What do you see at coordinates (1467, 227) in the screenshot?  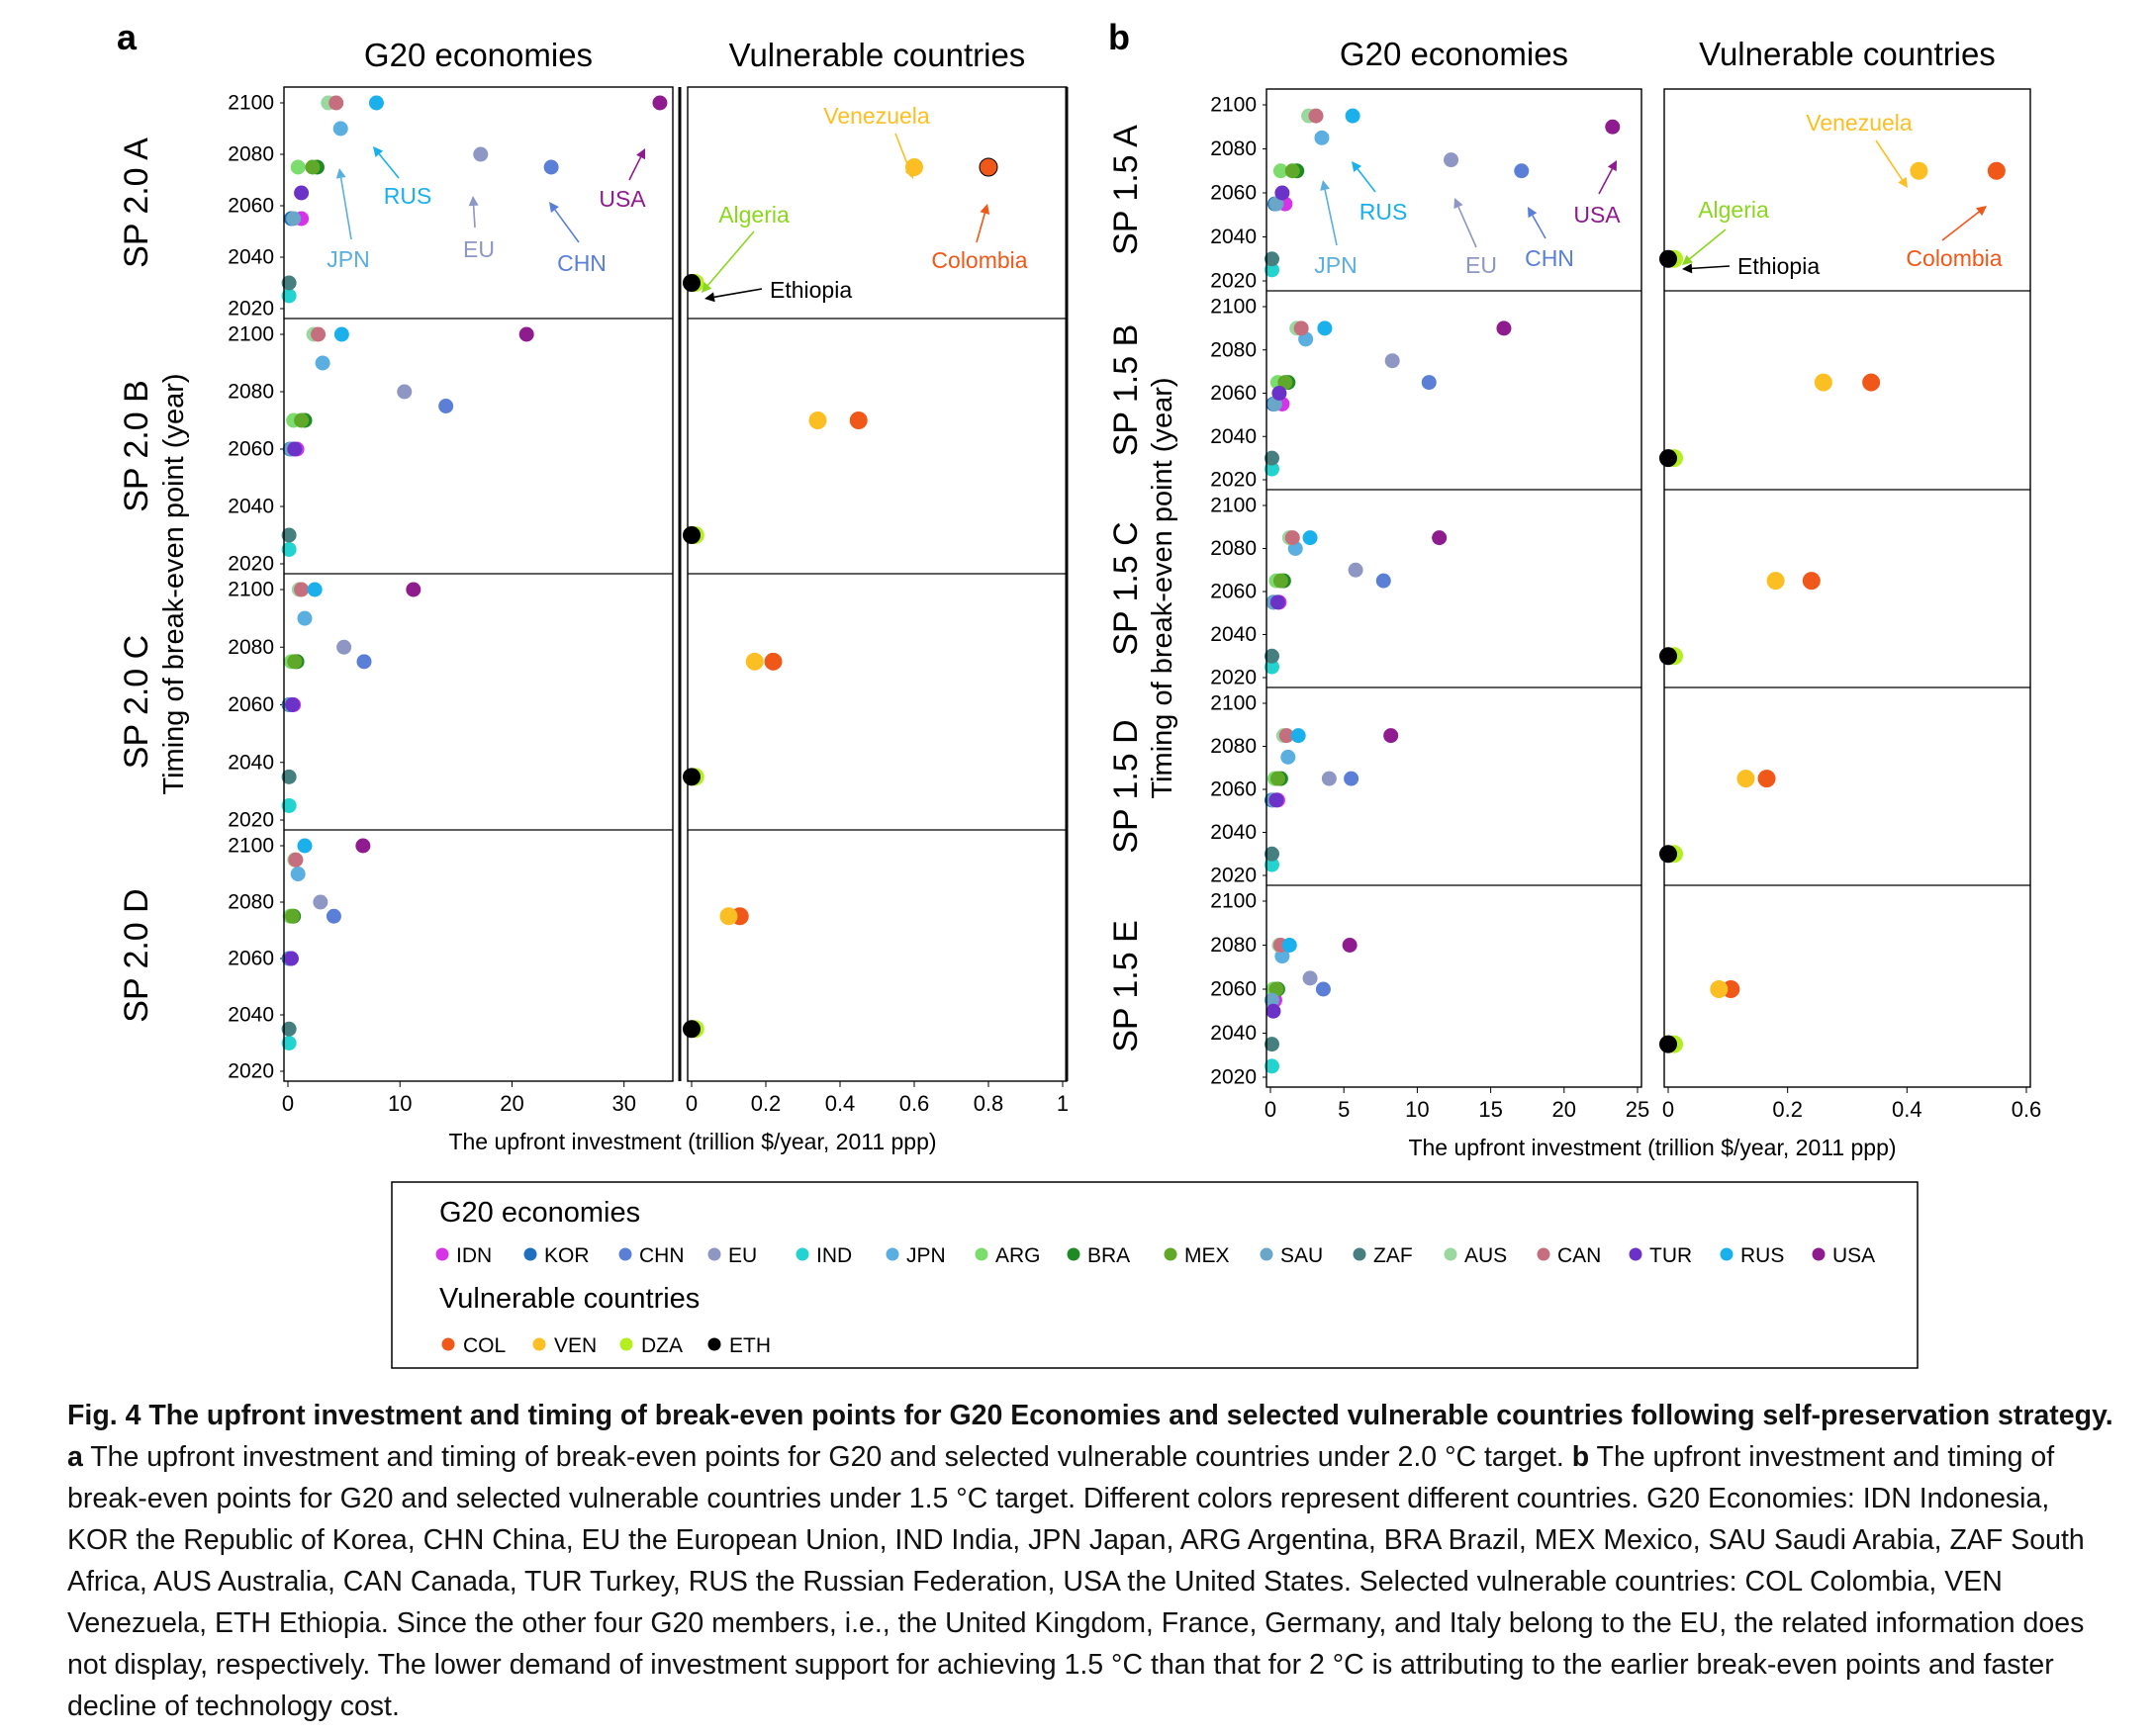 I see `arrow-eu-b-line` at bounding box center [1467, 227].